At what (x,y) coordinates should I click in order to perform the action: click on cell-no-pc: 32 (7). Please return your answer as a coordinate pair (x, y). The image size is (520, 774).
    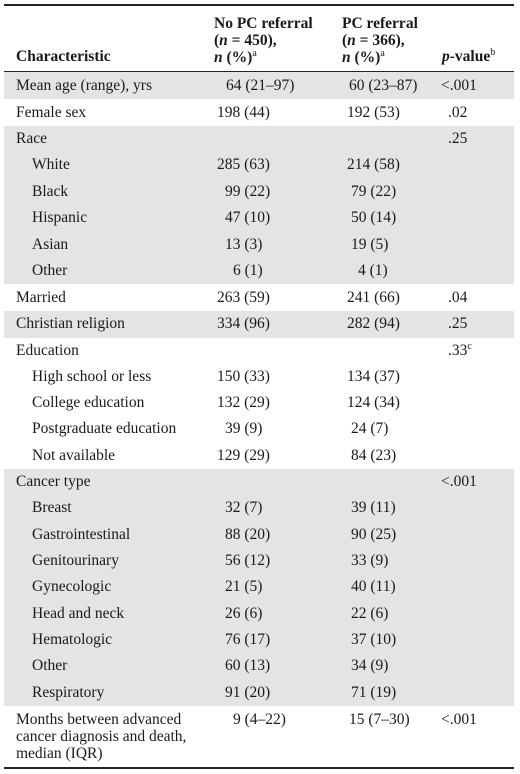
    Looking at the image, I should click on (244, 507).